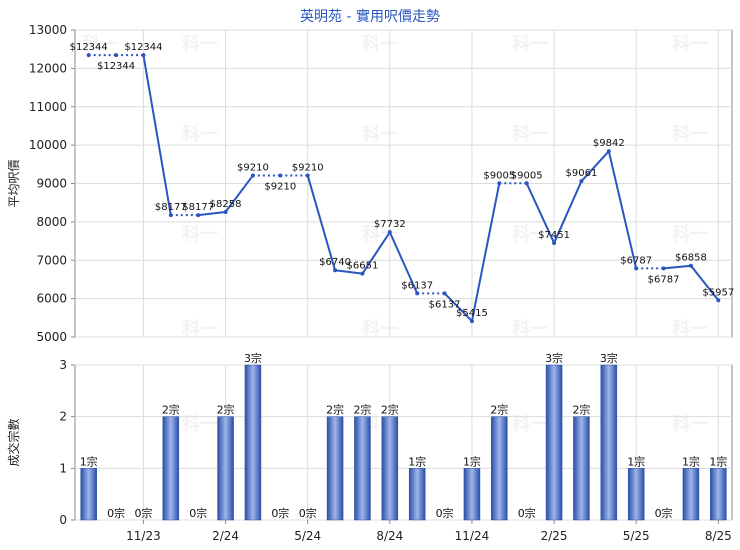  Describe the element at coordinates (554, 536) in the screenshot. I see `x-tick-label: 2/25` at that location.